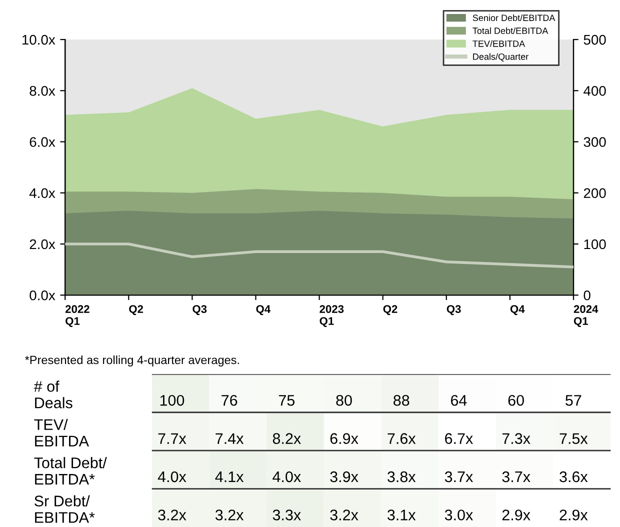 The width and height of the screenshot is (620, 527). I want to click on y-tick-label: 4.0x, so click(42, 193).